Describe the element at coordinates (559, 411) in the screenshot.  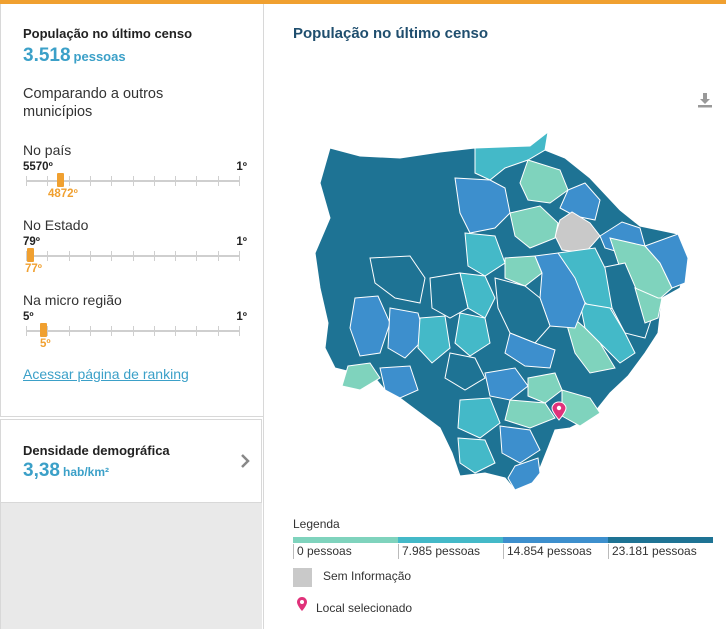
I see `selected-location-pin` at that location.